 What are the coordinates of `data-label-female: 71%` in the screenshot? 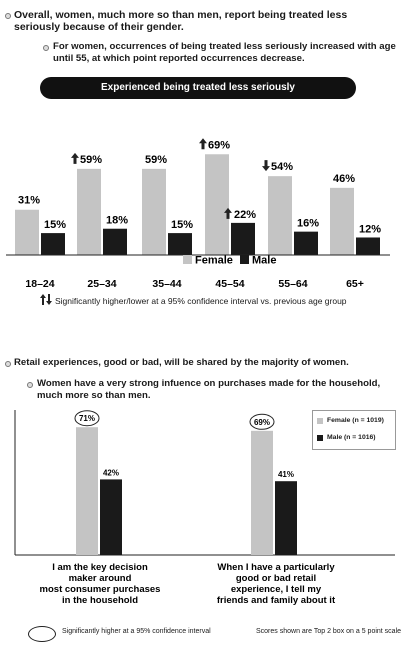 It's located at (87, 418).